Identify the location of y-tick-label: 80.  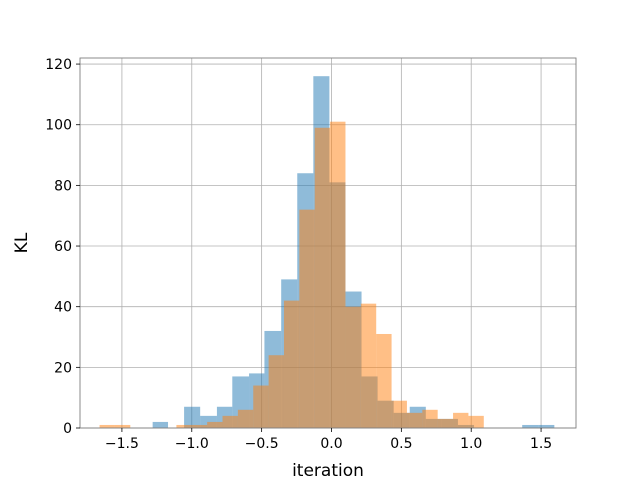
(63, 186).